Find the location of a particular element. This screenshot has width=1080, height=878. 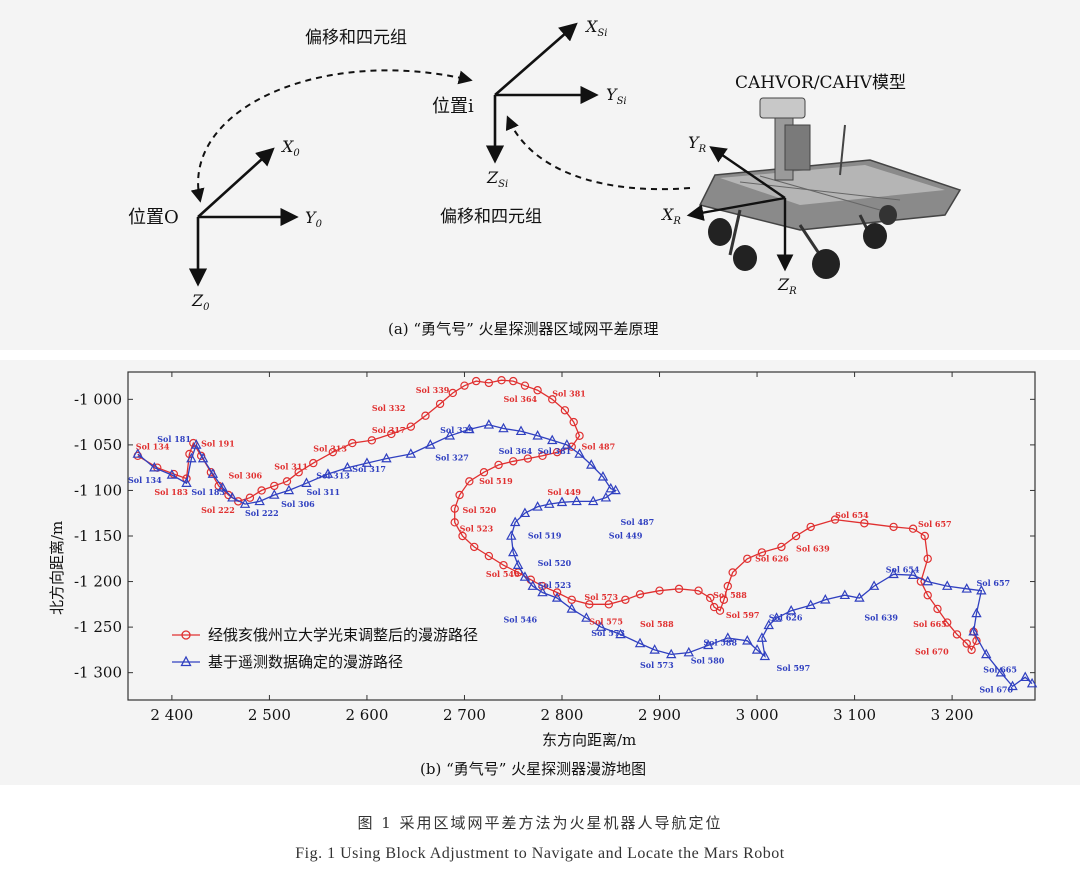

sol-label: Sol 183 is located at coordinates (208, 492).